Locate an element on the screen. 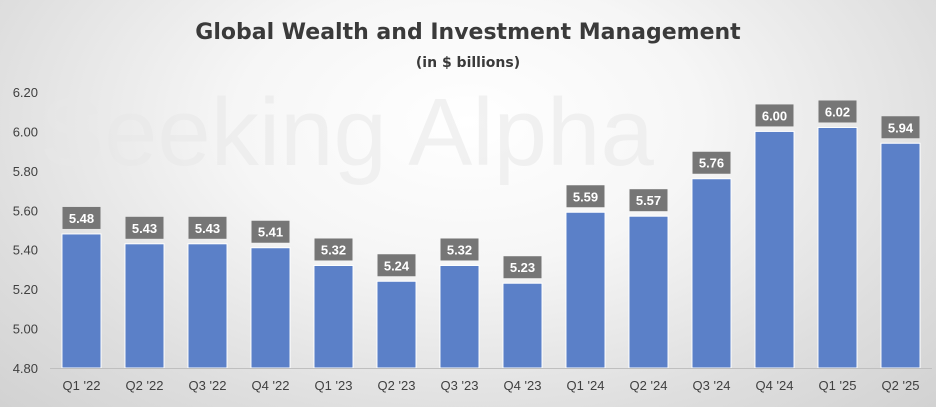  x-tick-label: Q1 '22 is located at coordinates (82, 385).